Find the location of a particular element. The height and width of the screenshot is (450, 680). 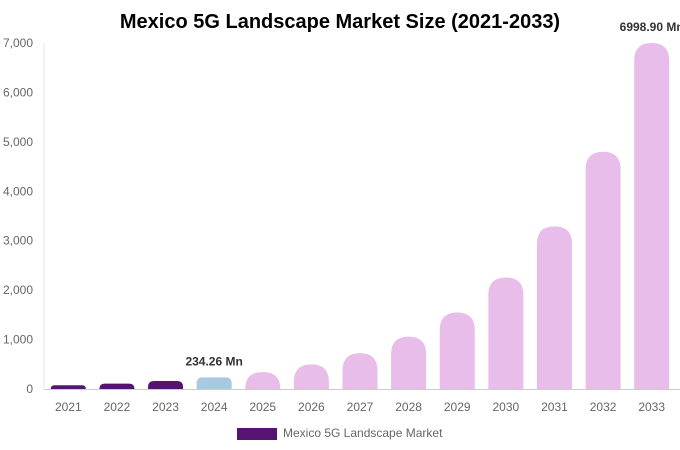

bar-2029 is located at coordinates (457, 350).